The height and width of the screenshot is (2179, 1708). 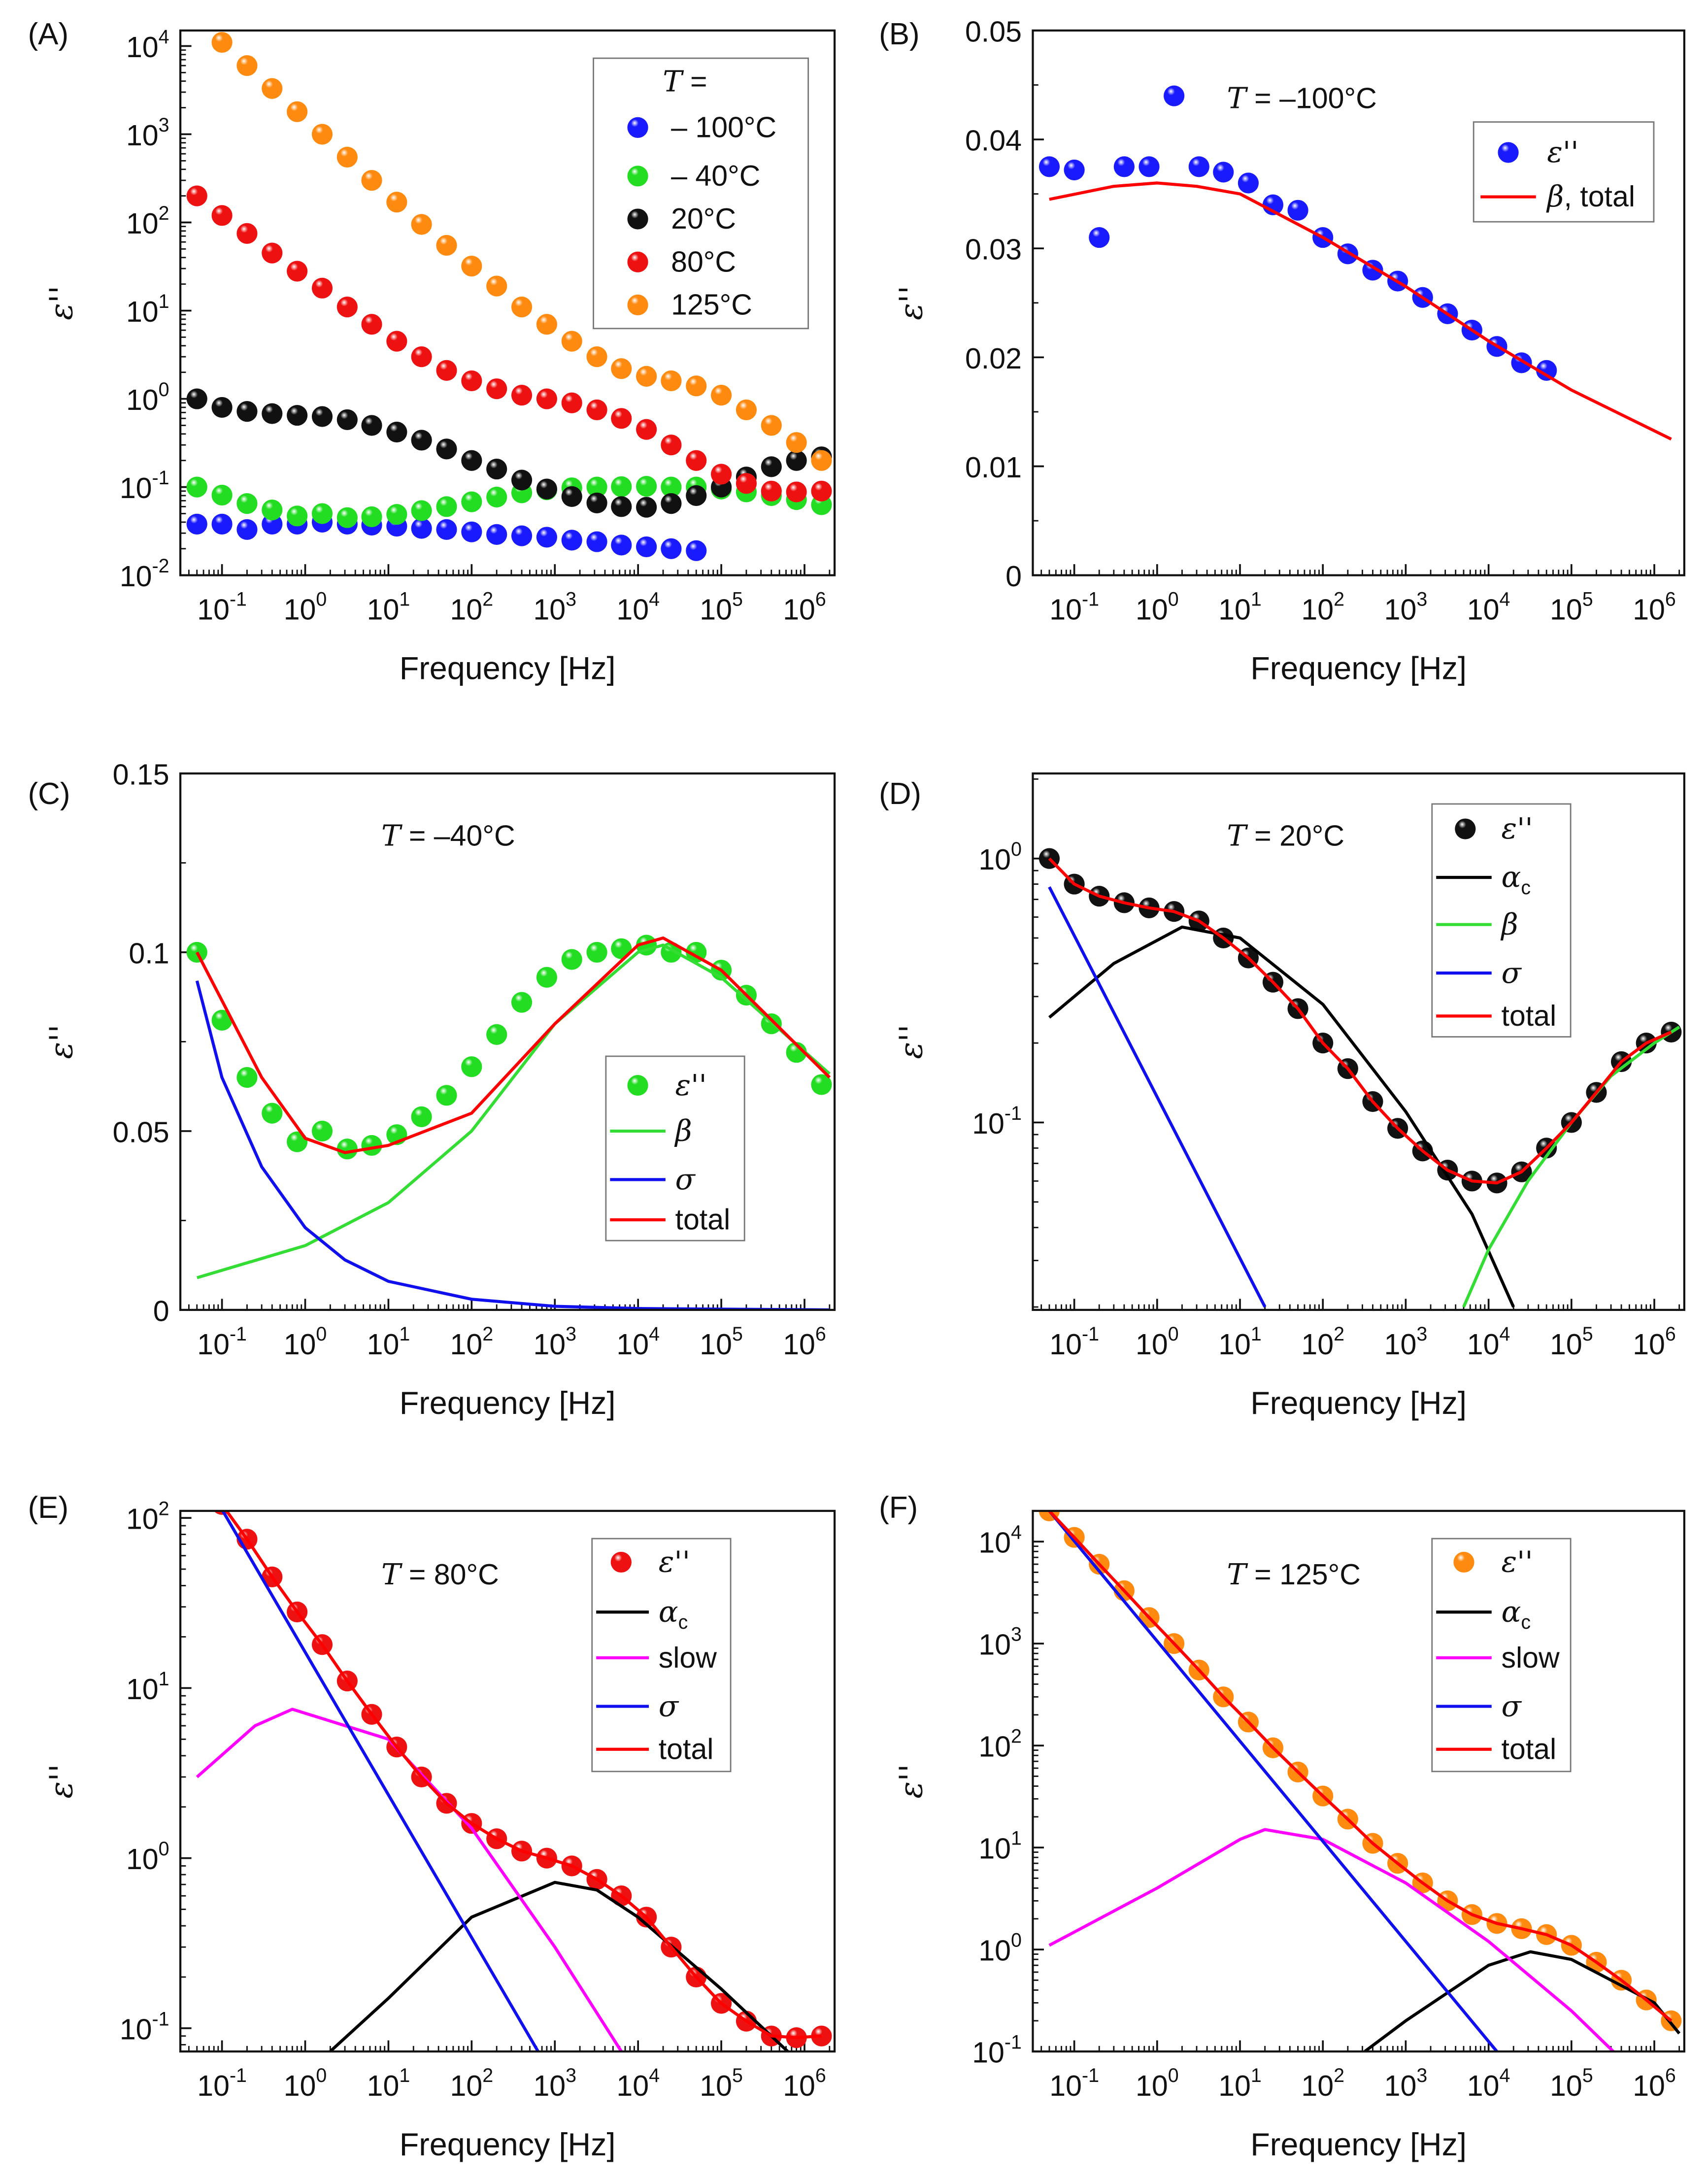 I want to click on legend-label: – 100°C, so click(x=724, y=127).